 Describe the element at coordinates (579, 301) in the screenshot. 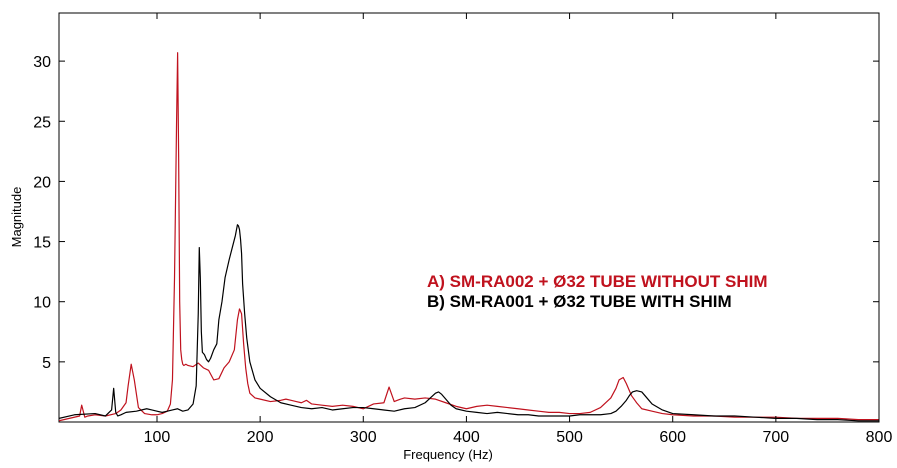

I see `legend-entry-b: B) SM-RA001 + Ø32 TUBE WITH SHIM` at that location.